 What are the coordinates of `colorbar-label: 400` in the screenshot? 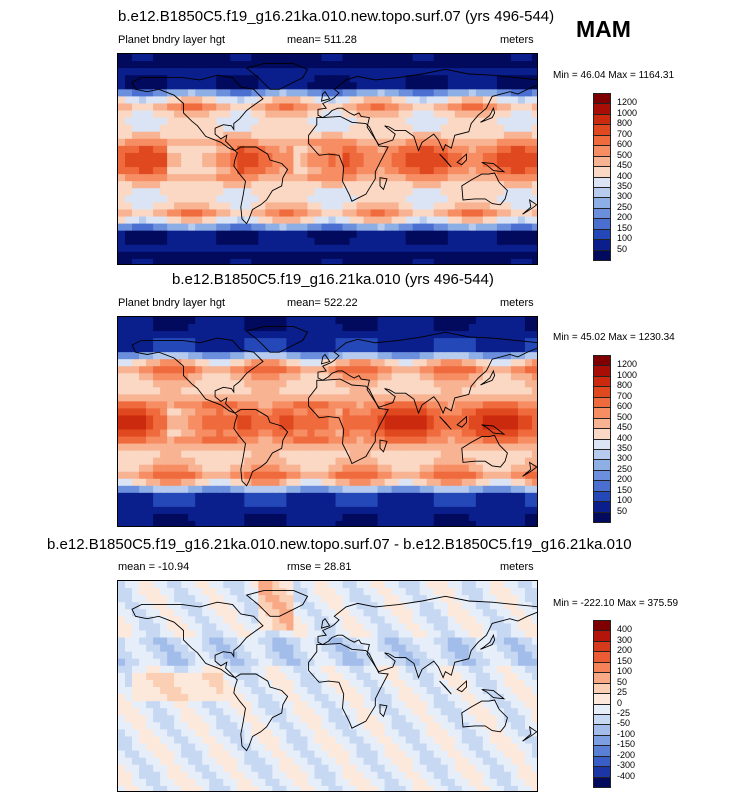 It's located at (625, 437).